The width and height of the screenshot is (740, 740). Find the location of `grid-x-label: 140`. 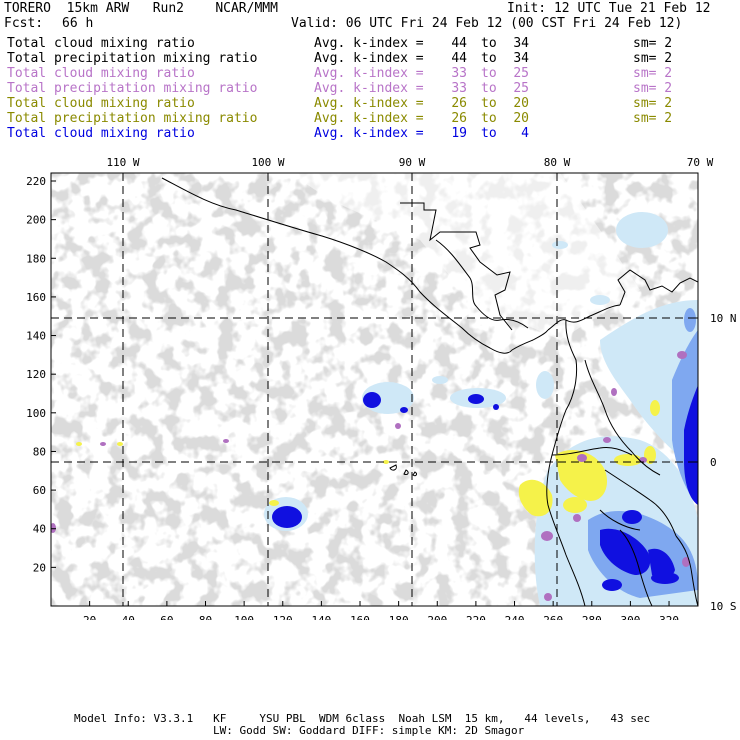

grid-x-label: 140 is located at coordinates (321, 617).